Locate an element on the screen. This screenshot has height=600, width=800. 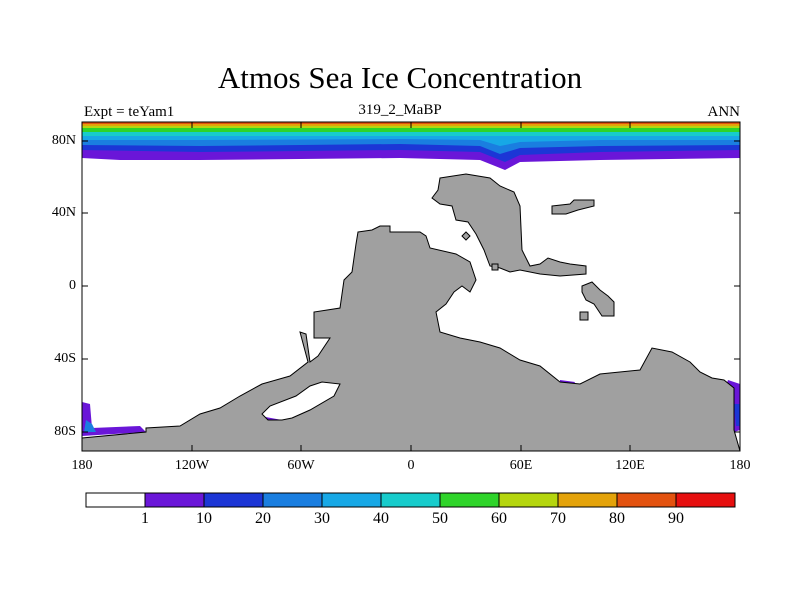
xtick-120e: 120E is located at coordinates (630, 465).